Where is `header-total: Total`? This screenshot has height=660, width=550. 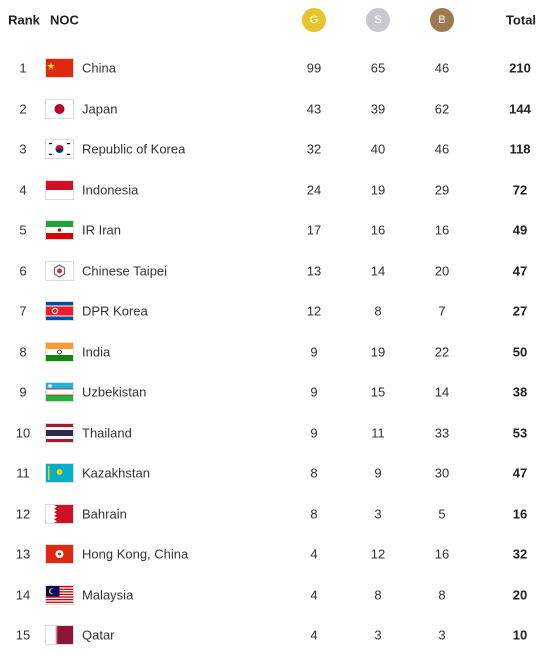
header-total: Total is located at coordinates (521, 20).